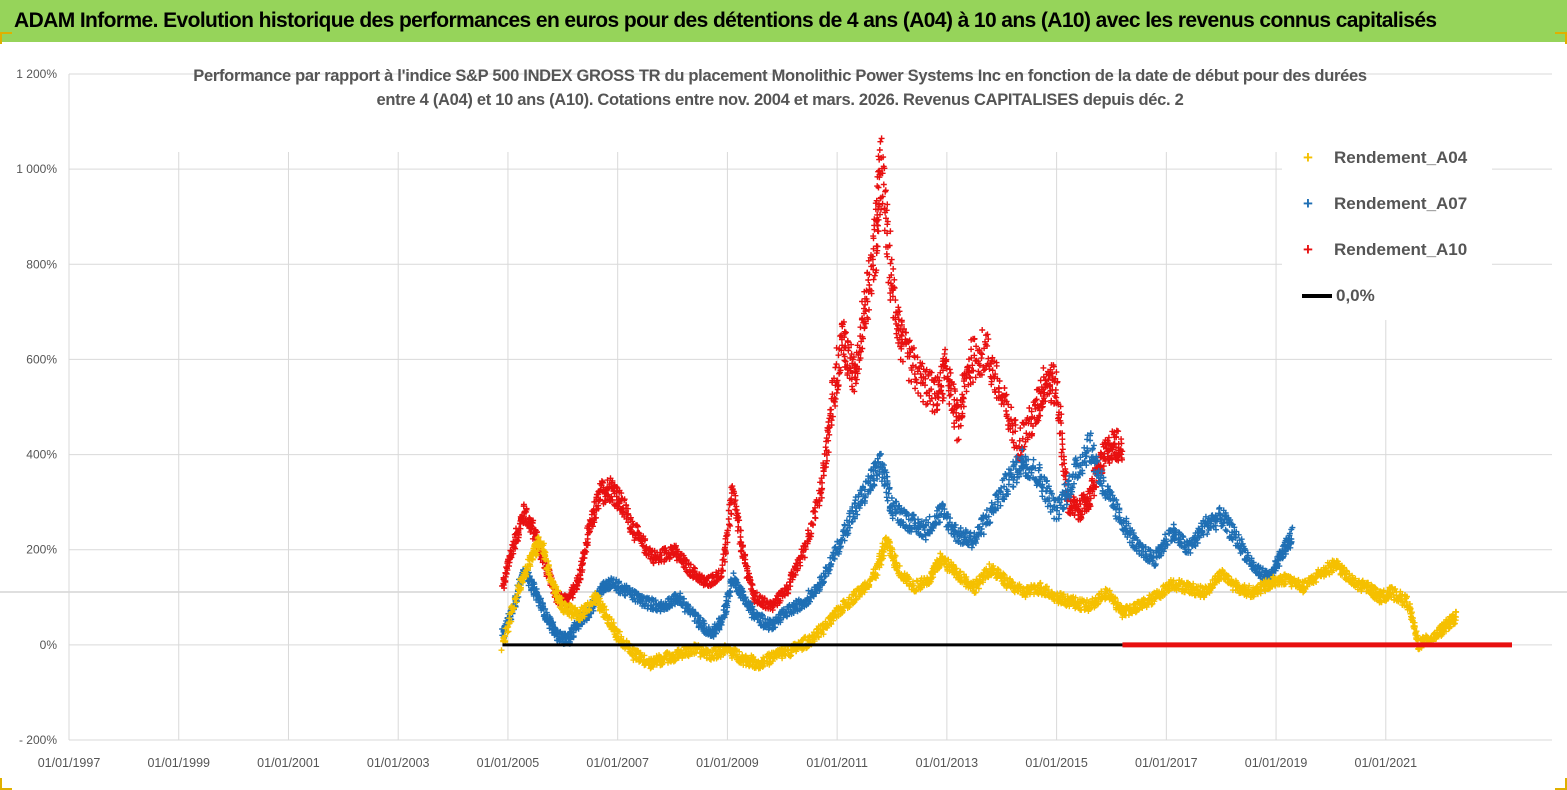 The height and width of the screenshot is (790, 1567). I want to click on x-tick-label: 01/01/2021, so click(1386, 763).